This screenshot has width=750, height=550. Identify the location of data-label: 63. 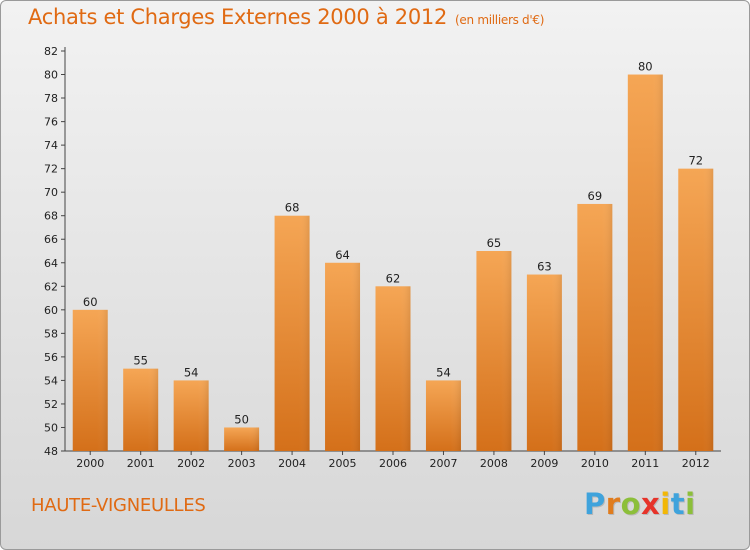
(544, 267).